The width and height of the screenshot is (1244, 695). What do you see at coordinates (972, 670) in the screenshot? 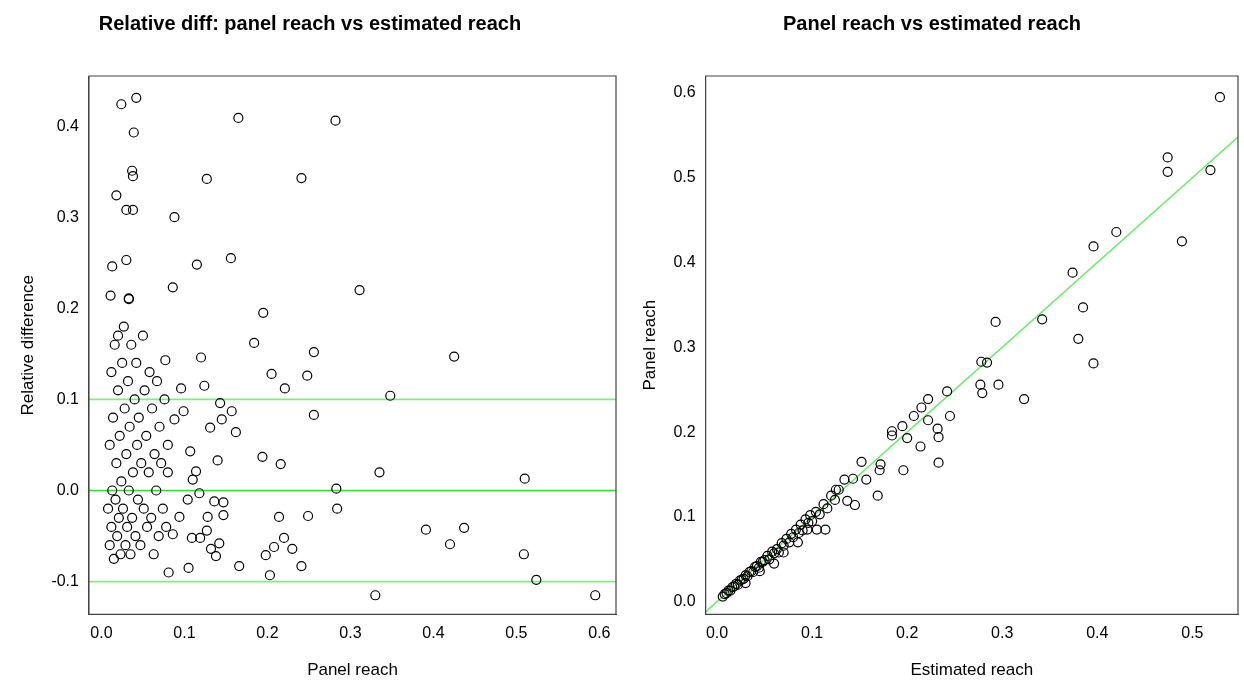
I see `x-axis-title: Estimated reach` at bounding box center [972, 670].